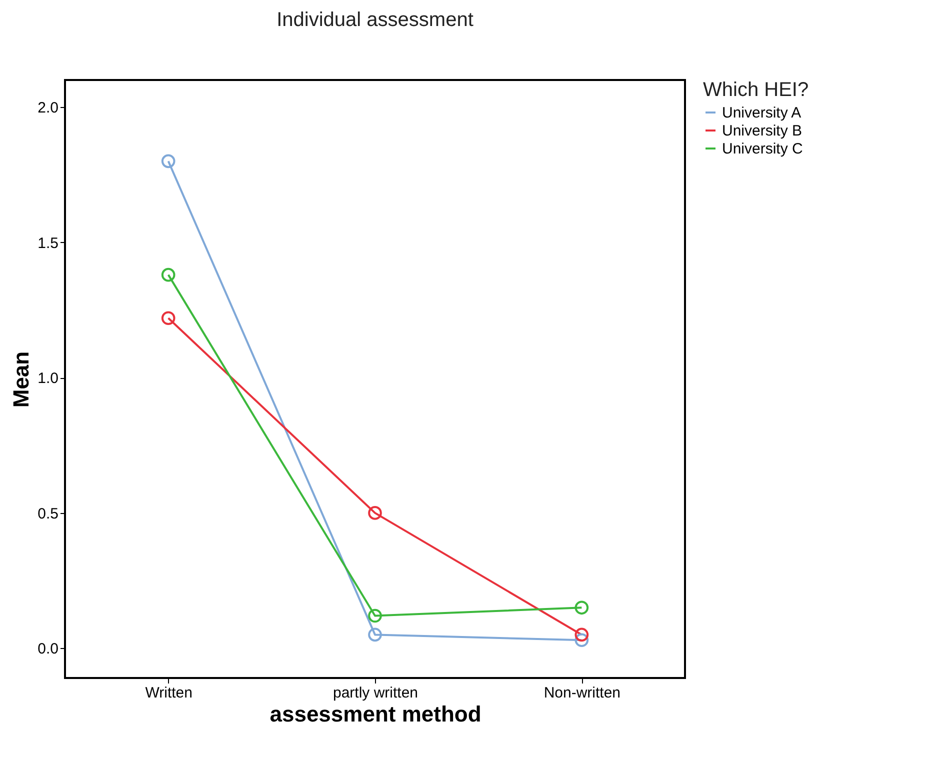 This screenshot has width=934, height=780. What do you see at coordinates (48, 243) in the screenshot?
I see `y-tick-label: 1.5` at bounding box center [48, 243].